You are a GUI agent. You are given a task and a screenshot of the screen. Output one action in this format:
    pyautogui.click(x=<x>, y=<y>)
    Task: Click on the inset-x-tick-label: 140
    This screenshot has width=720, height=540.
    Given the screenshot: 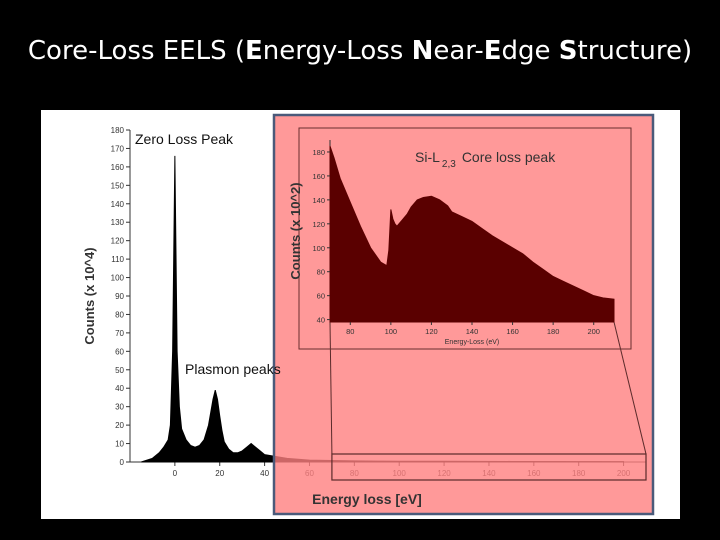 What is the action you would take?
    pyautogui.click(x=472, y=331)
    